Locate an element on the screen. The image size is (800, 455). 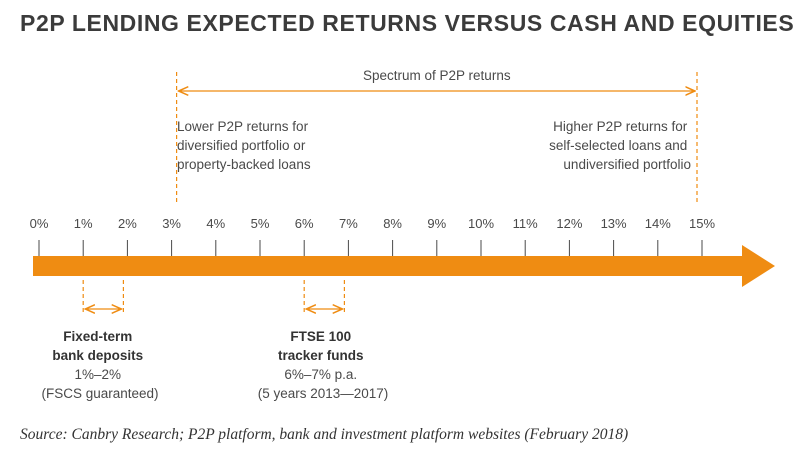
tick-label: 3% is located at coordinates (171, 223).